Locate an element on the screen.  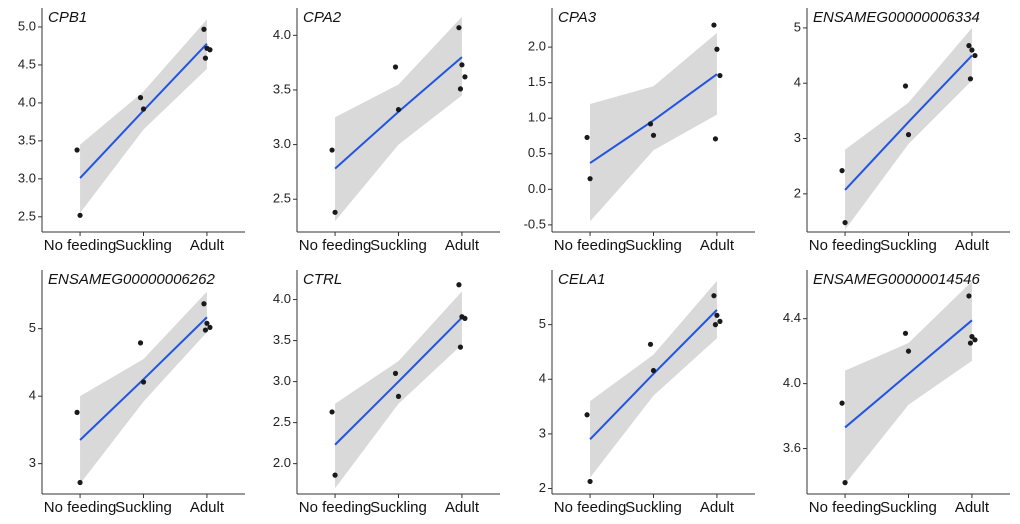
panel-title: CTRL is located at coordinates (322, 279).